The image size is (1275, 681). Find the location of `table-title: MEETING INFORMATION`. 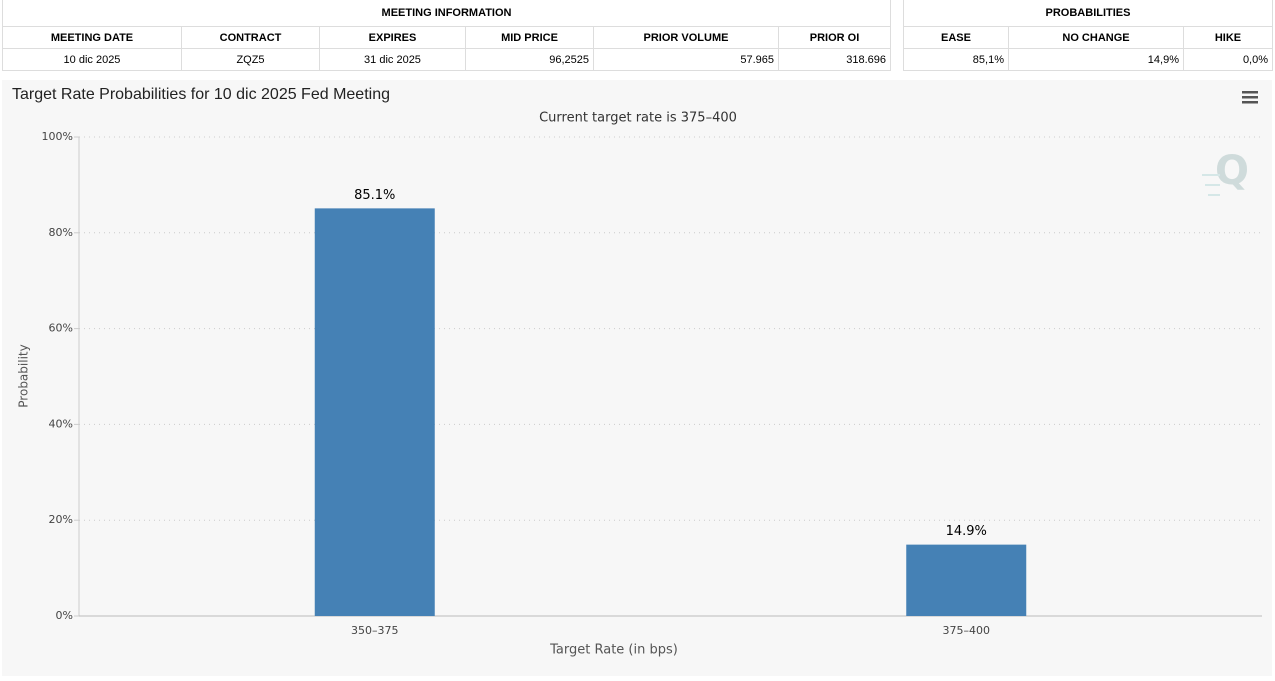

table-title: MEETING INFORMATION is located at coordinates (446, 13).